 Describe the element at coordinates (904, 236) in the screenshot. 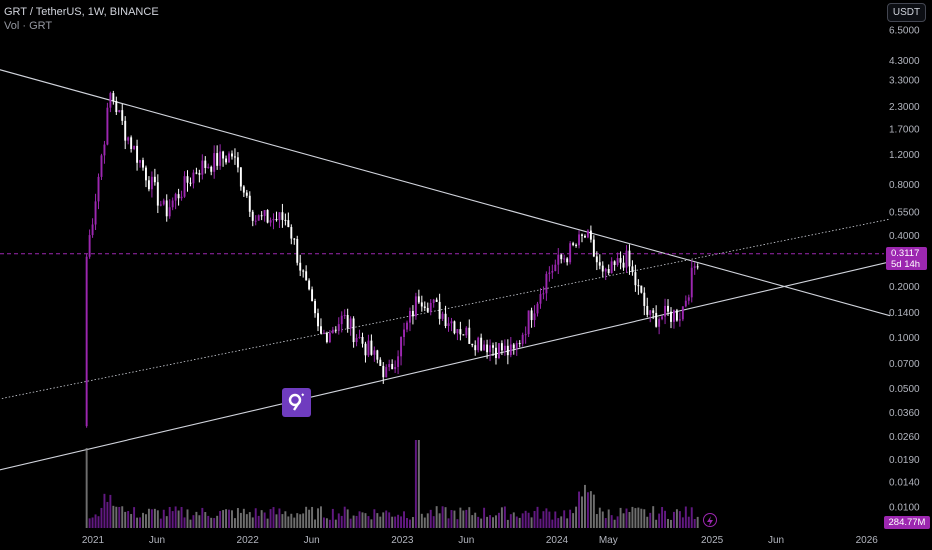

I see `y-tick-label: 0.4000` at that location.